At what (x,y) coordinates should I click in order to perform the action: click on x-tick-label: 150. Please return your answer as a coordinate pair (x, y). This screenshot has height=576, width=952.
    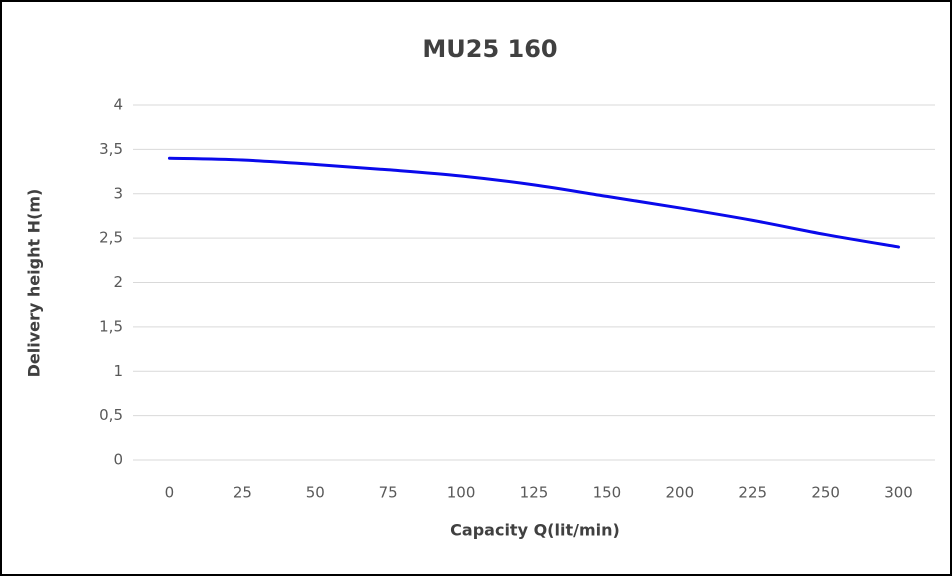
    Looking at the image, I should click on (607, 493).